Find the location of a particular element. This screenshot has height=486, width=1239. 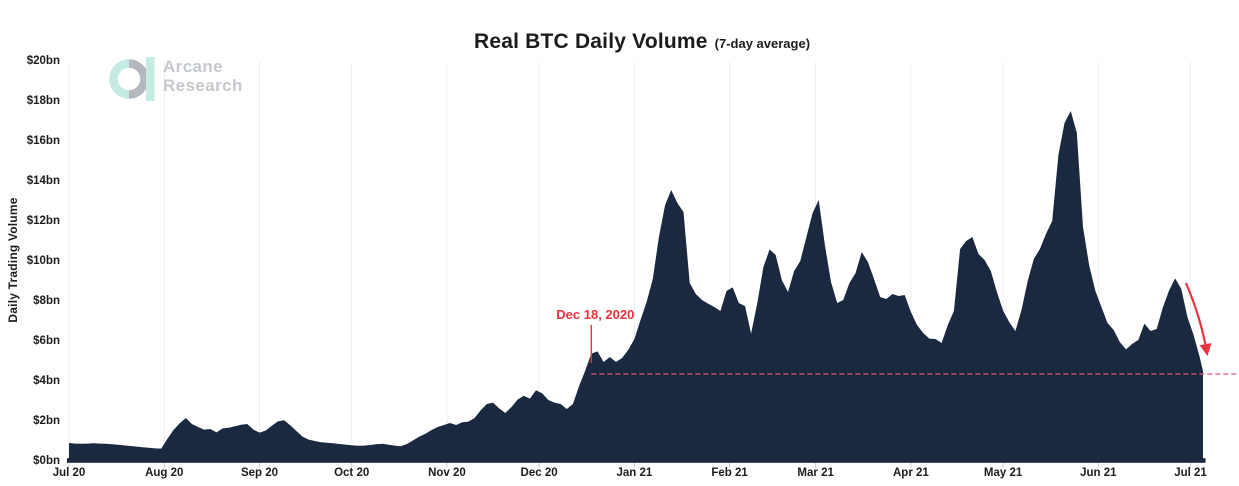

decline-arrow-icon is located at coordinates (1198, 319).